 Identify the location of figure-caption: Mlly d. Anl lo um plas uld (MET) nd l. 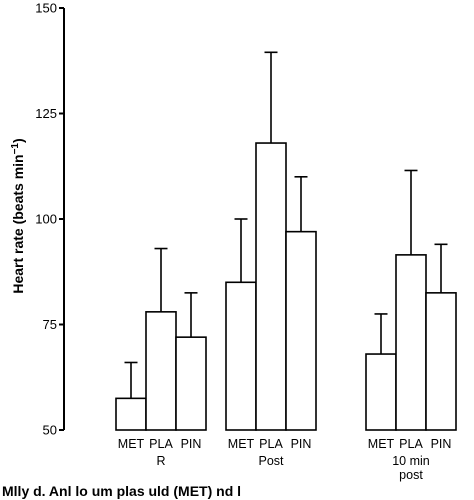
(121, 491).